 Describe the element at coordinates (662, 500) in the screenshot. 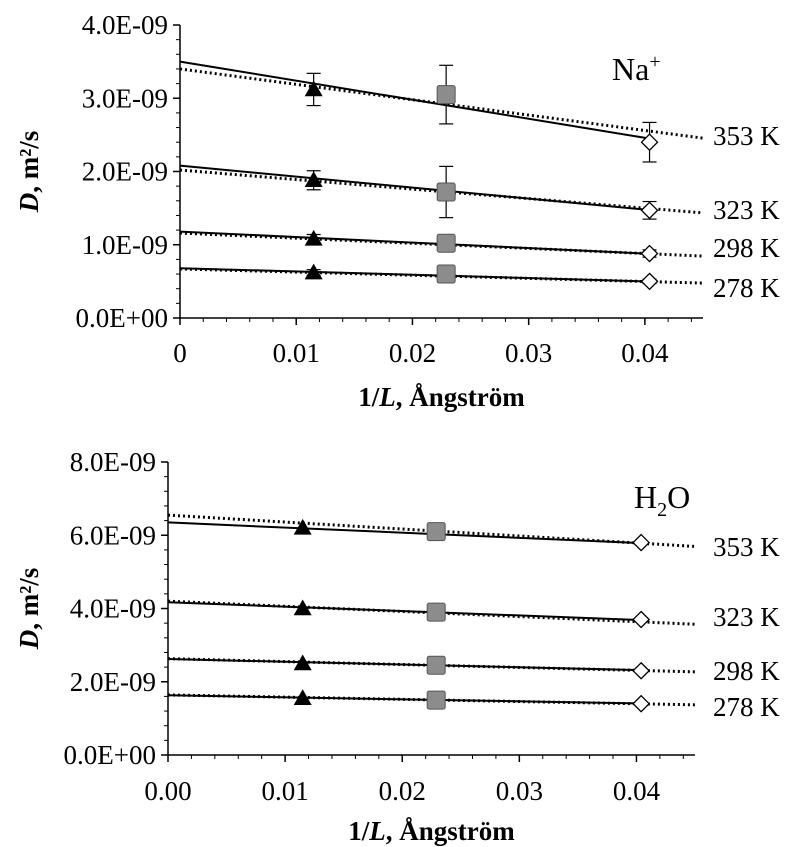

I see `panel-label: H2O` at that location.